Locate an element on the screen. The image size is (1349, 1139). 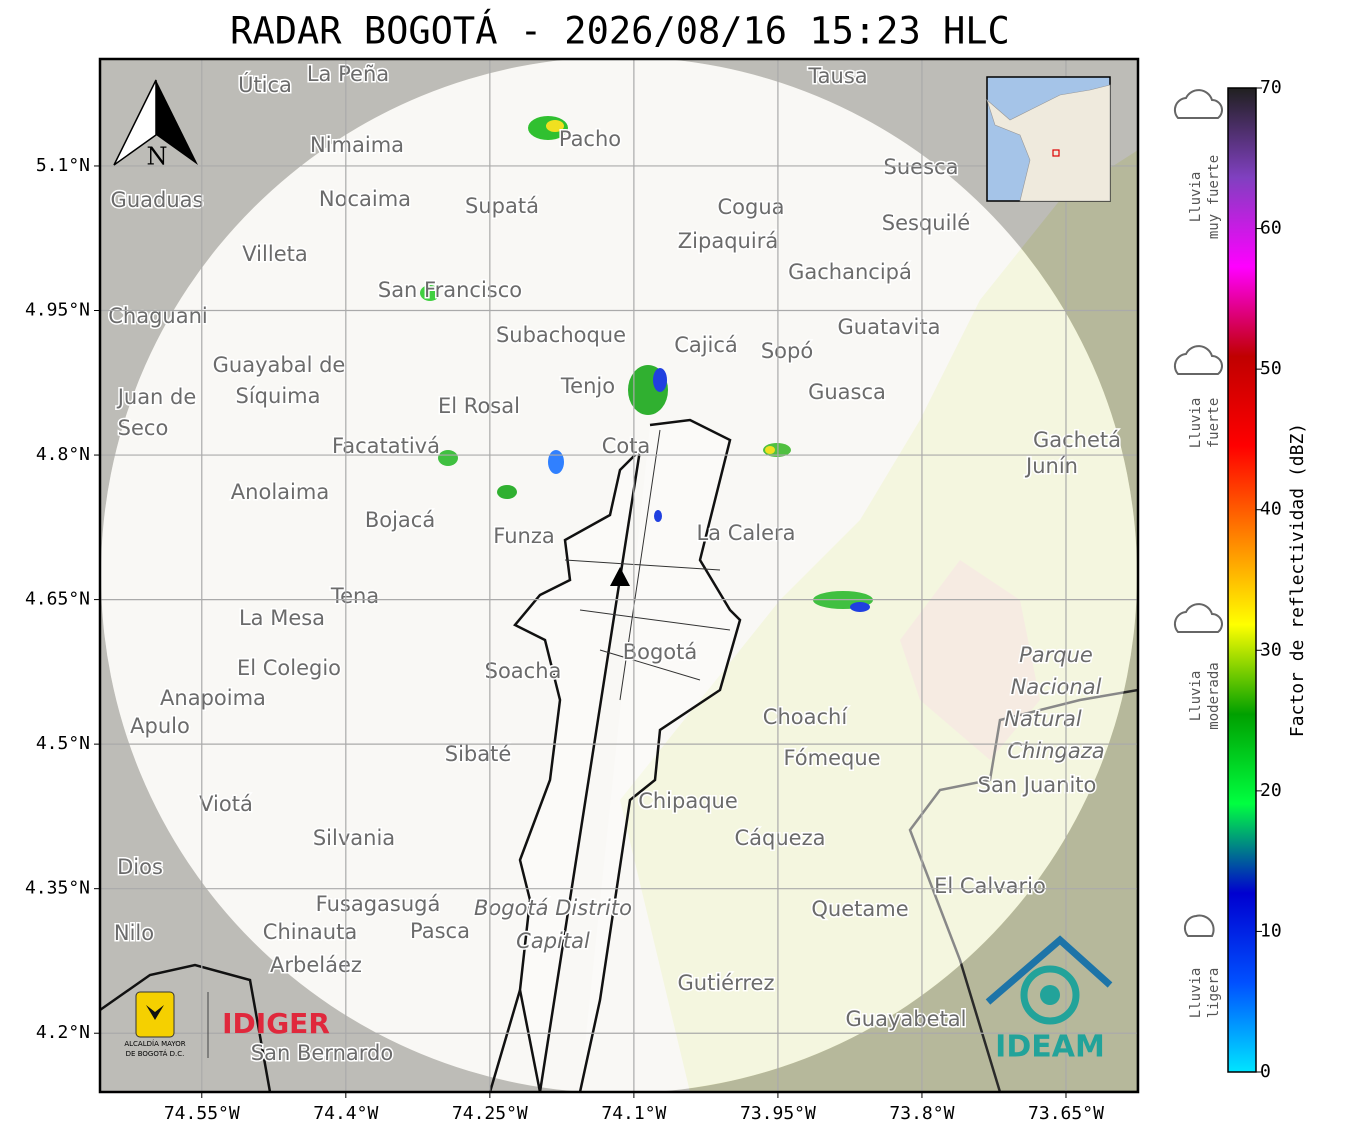
place-label: Sibaté is located at coordinates (478, 754).